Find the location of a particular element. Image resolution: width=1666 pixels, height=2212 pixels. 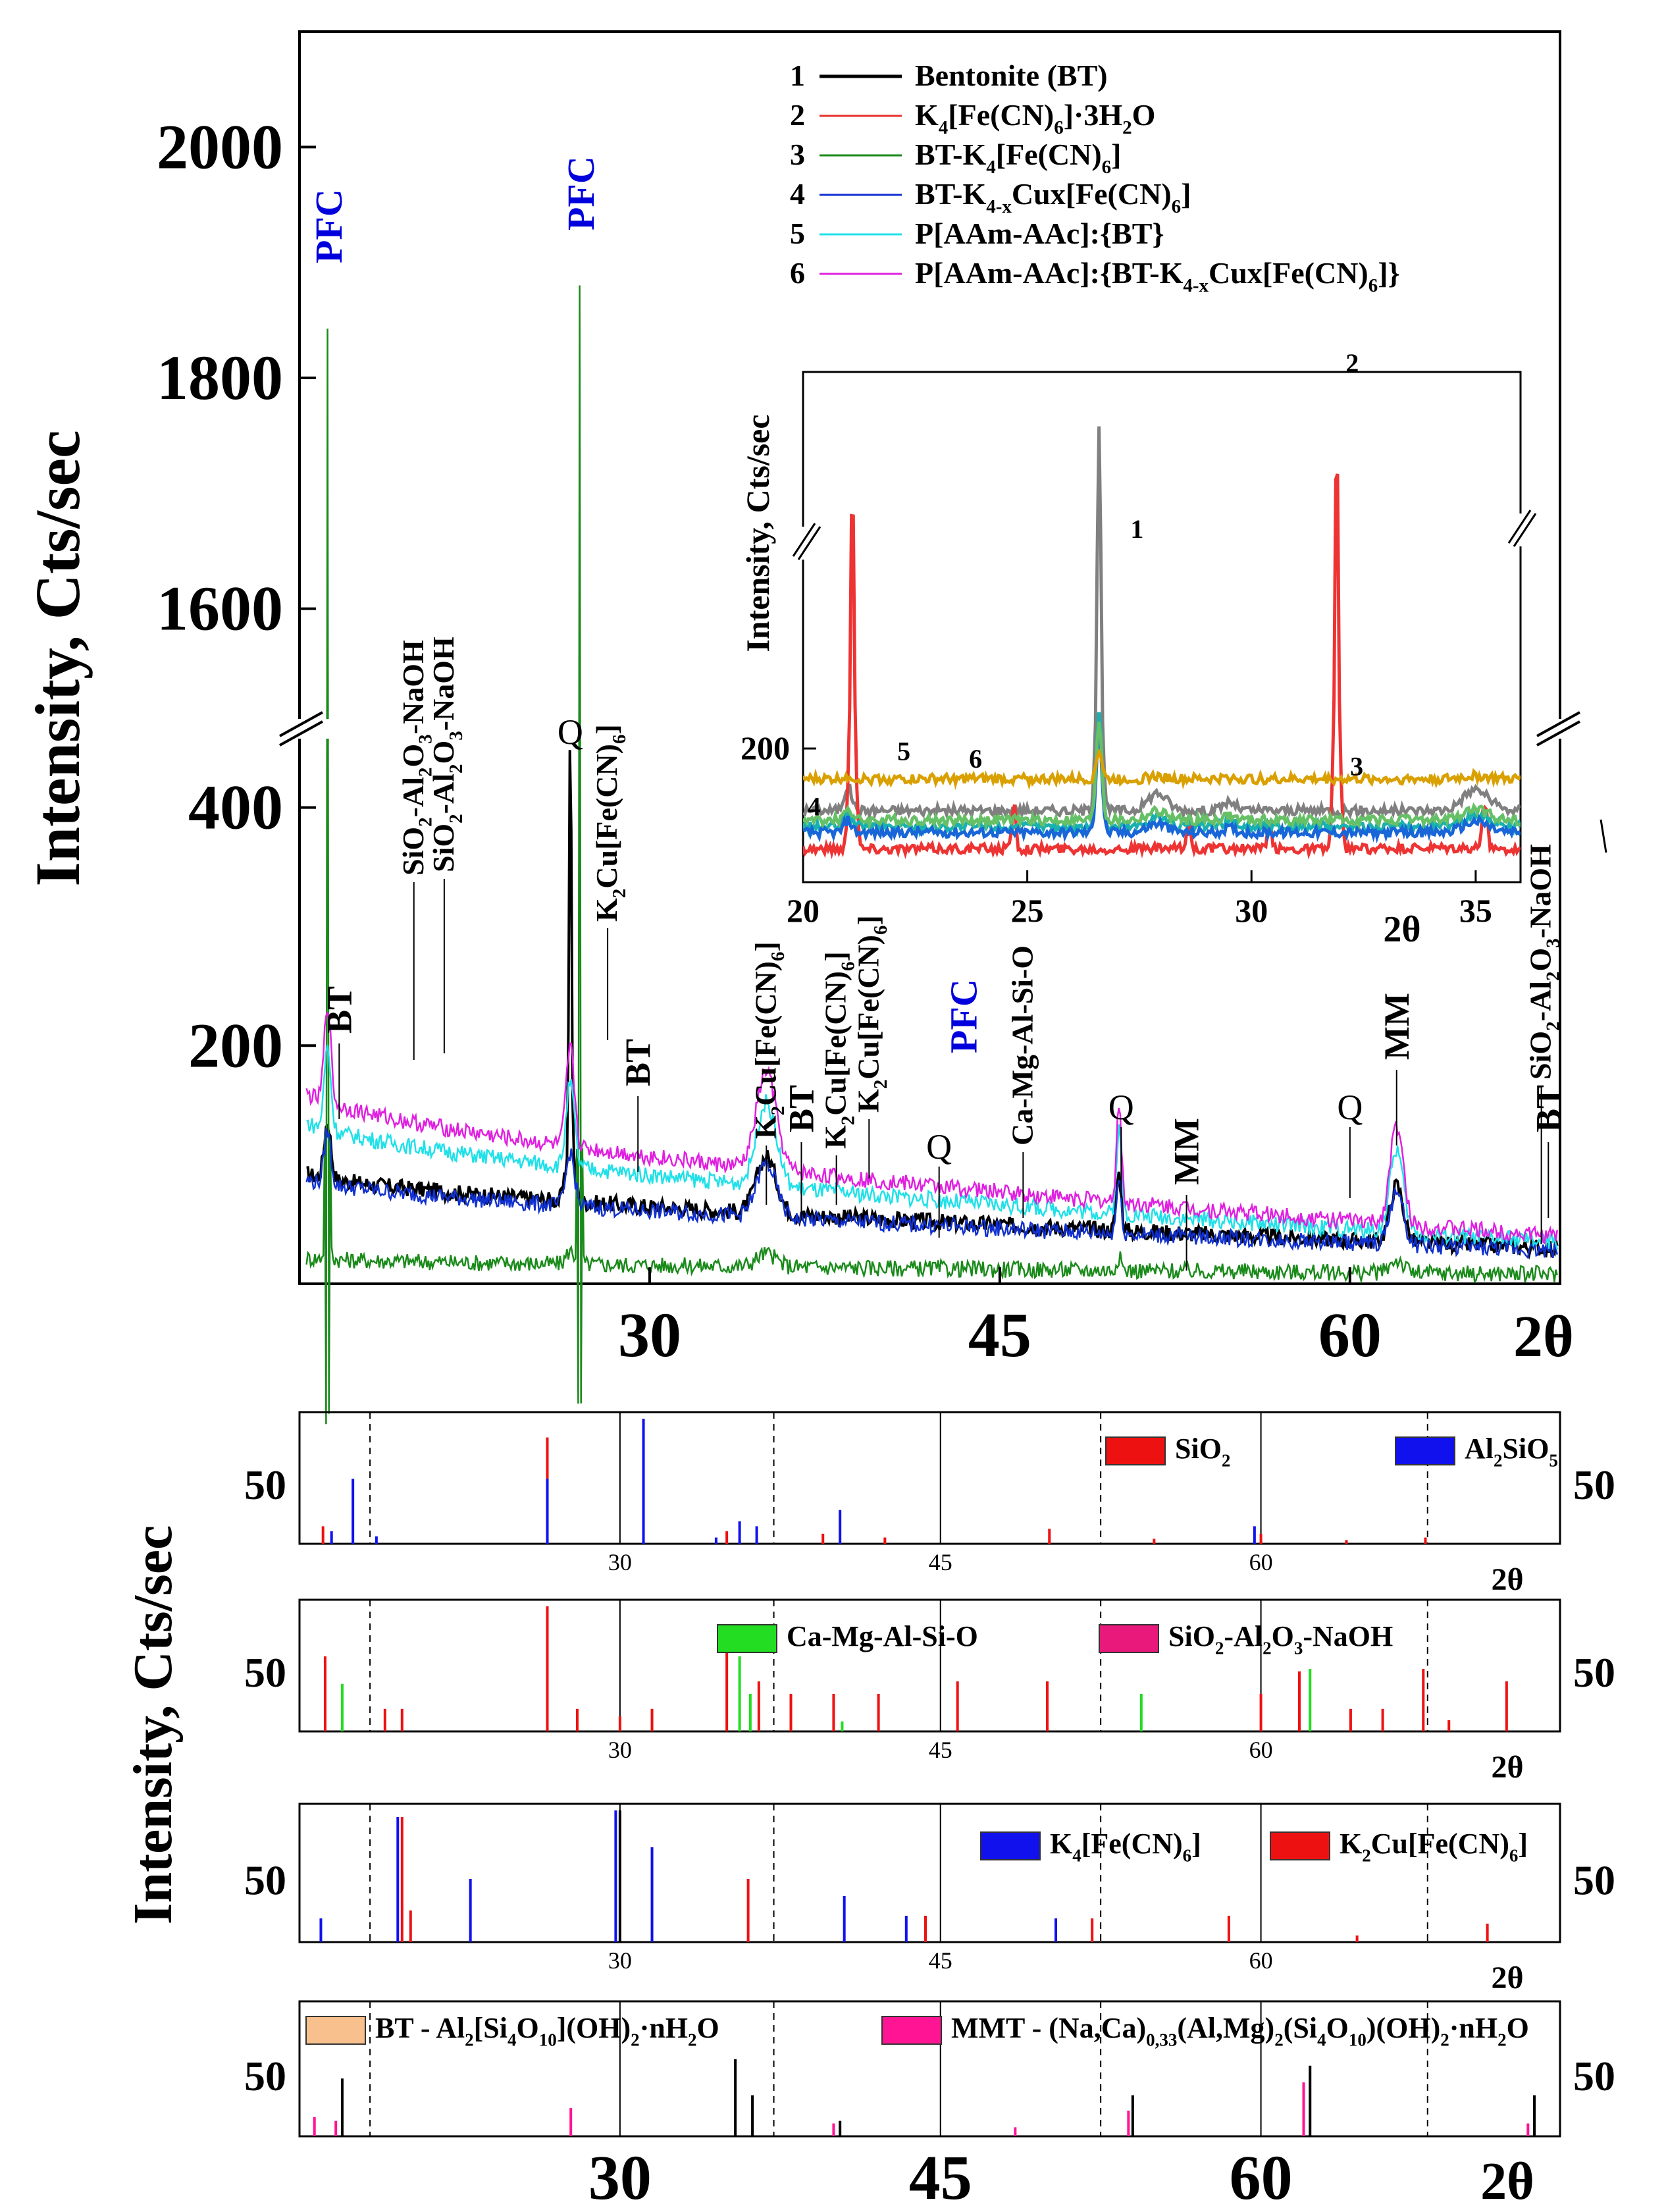

legend-number: 1 is located at coordinates (797, 75).